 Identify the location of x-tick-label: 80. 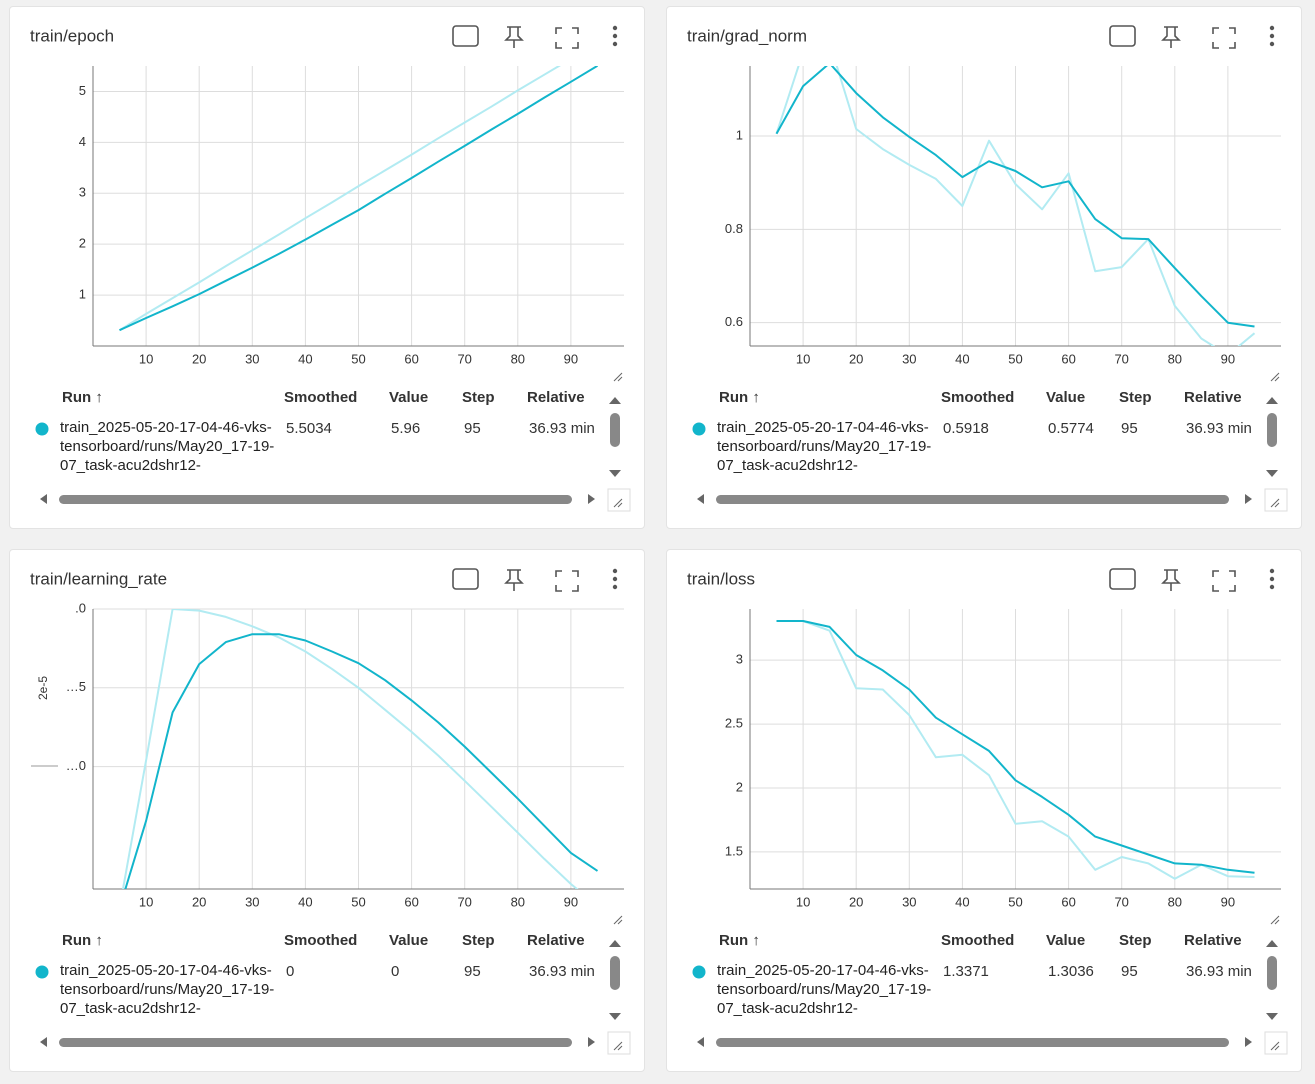
(1175, 901).